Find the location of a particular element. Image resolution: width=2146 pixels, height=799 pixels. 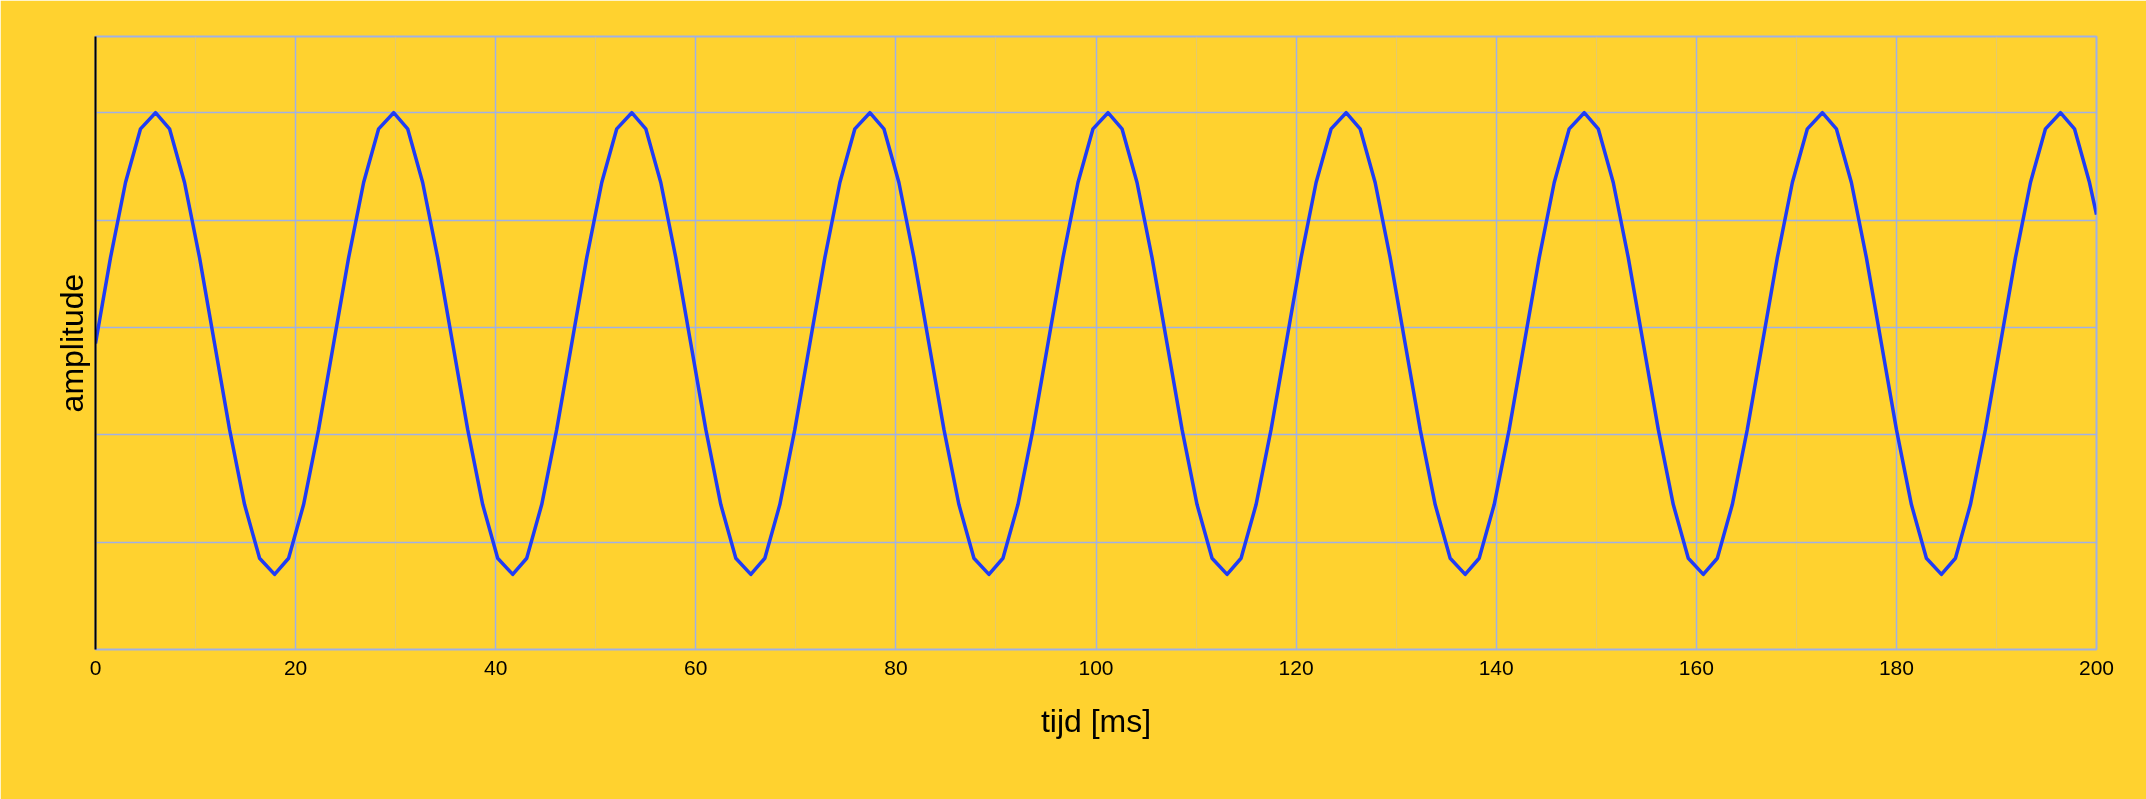

x-axis-title: tijd [ms] is located at coordinates (1096, 720).